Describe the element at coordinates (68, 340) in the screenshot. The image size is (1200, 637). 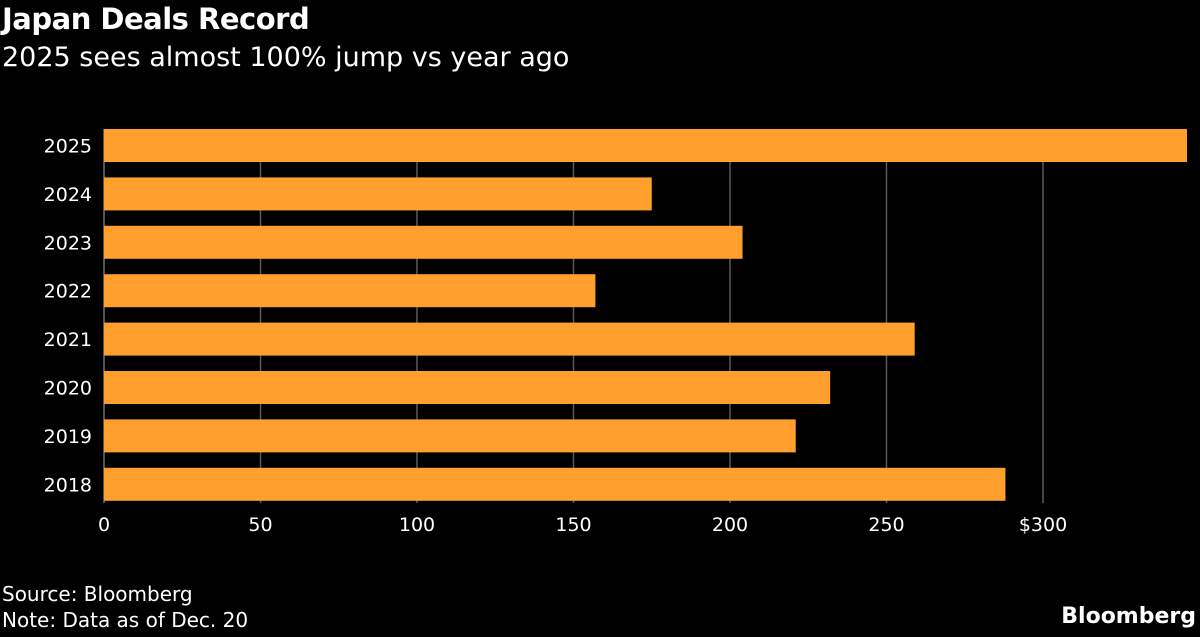
I see `y-tick-label: 2021` at that location.